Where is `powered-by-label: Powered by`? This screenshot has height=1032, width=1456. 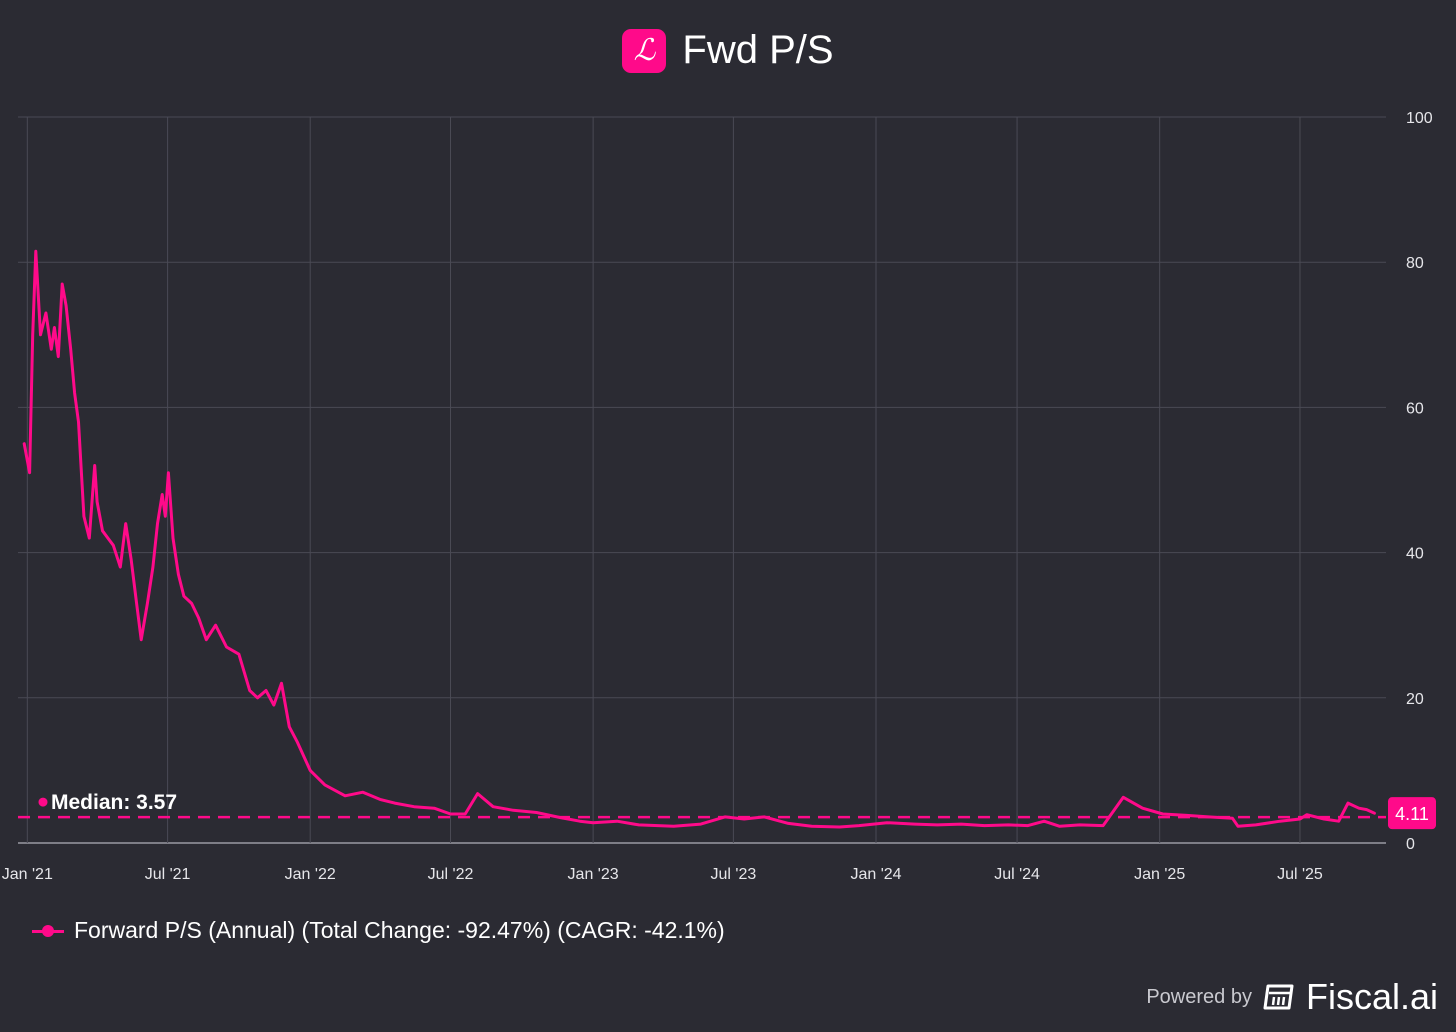 powered-by-label: Powered by is located at coordinates (1199, 996).